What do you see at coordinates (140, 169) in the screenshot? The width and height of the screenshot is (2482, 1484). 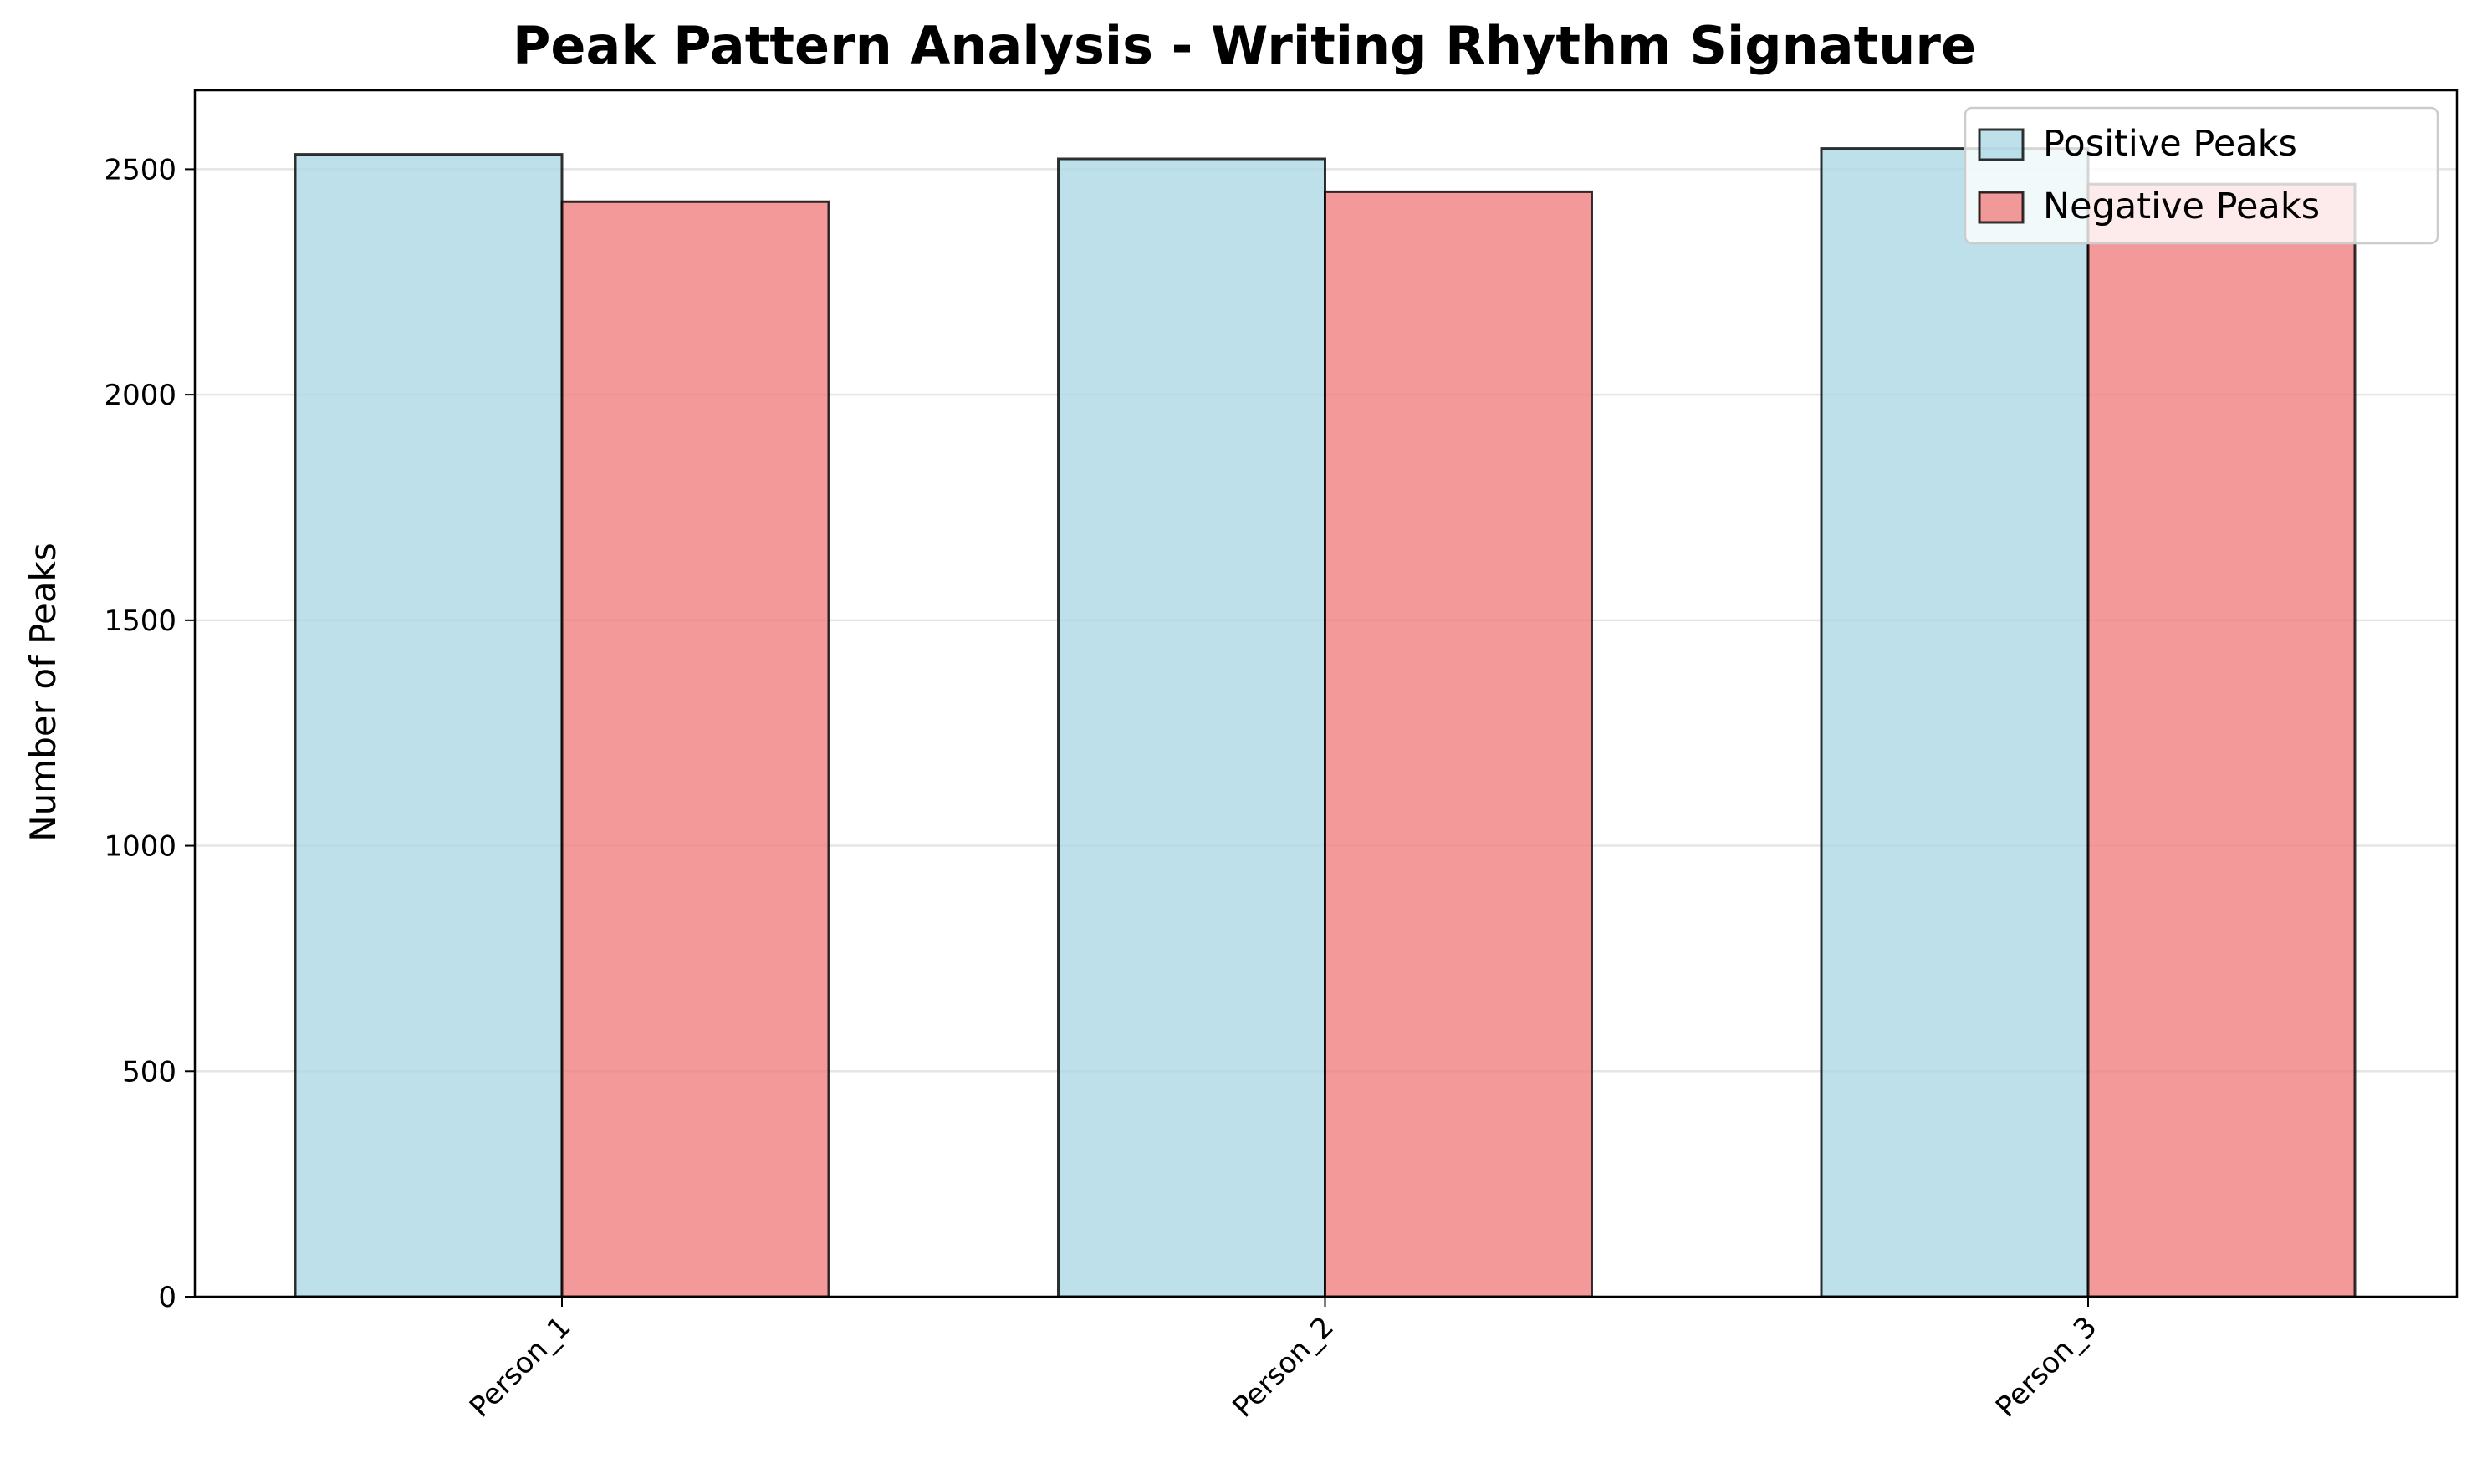 I see `y-tick-label: 2500` at bounding box center [140, 169].